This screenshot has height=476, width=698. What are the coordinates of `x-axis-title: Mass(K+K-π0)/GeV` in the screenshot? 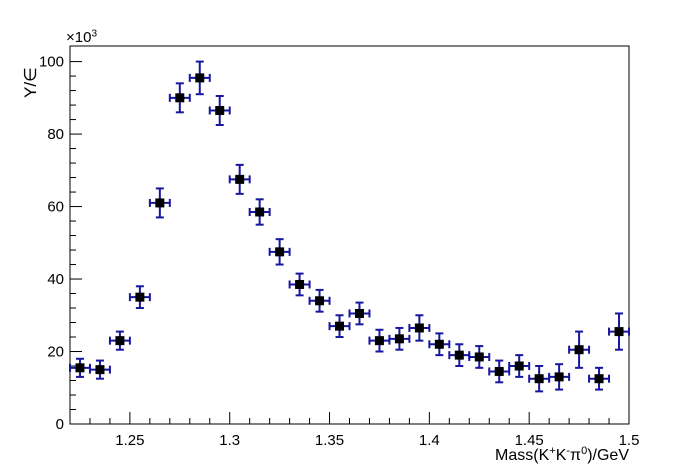 It's located at (562, 454).